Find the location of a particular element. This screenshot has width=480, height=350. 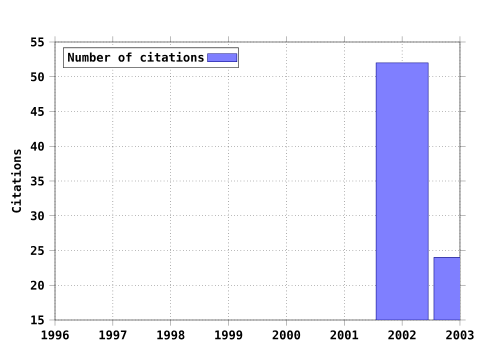

y-tick-label: 50 is located at coordinates (37, 77).